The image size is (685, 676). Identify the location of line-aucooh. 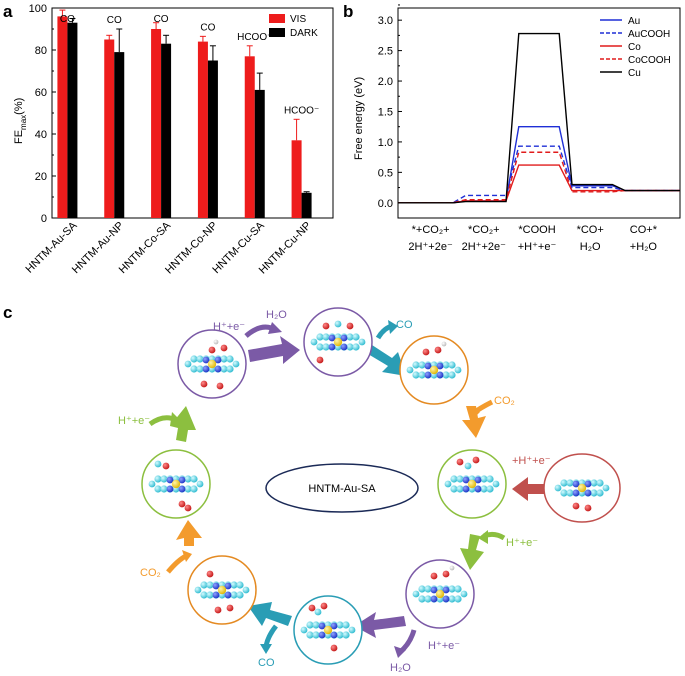
(539, 174).